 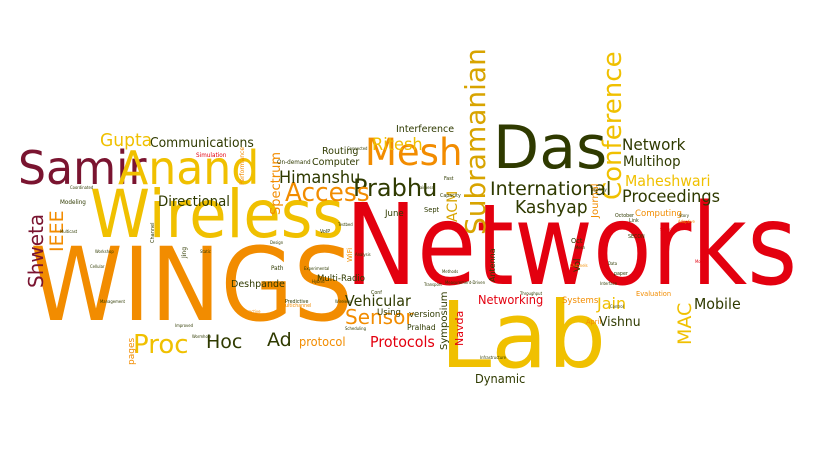 What do you see at coordinates (258, 284) in the screenshot?
I see `word-deshpande: Deshpande` at bounding box center [258, 284].